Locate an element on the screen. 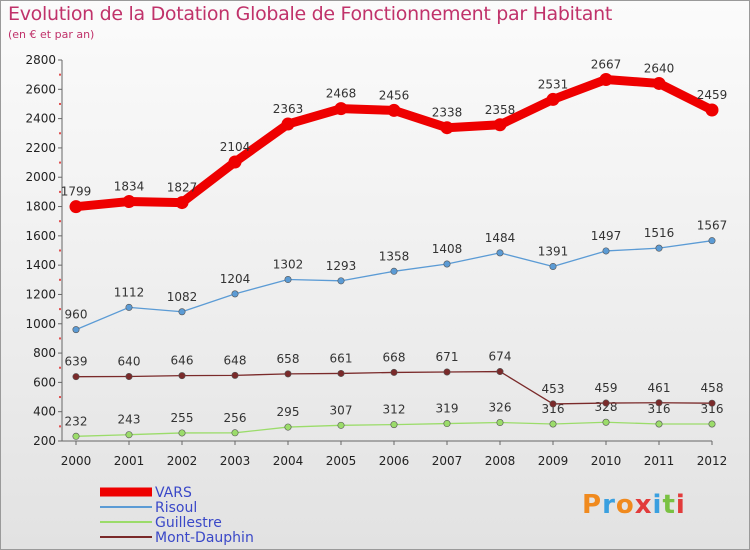  x-tick-label: 2007 is located at coordinates (447, 461).